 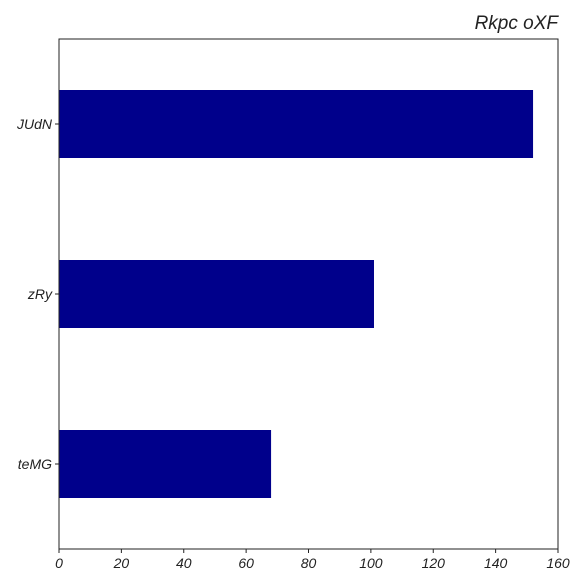 I want to click on x-tick-label: 120, so click(x=434, y=563).